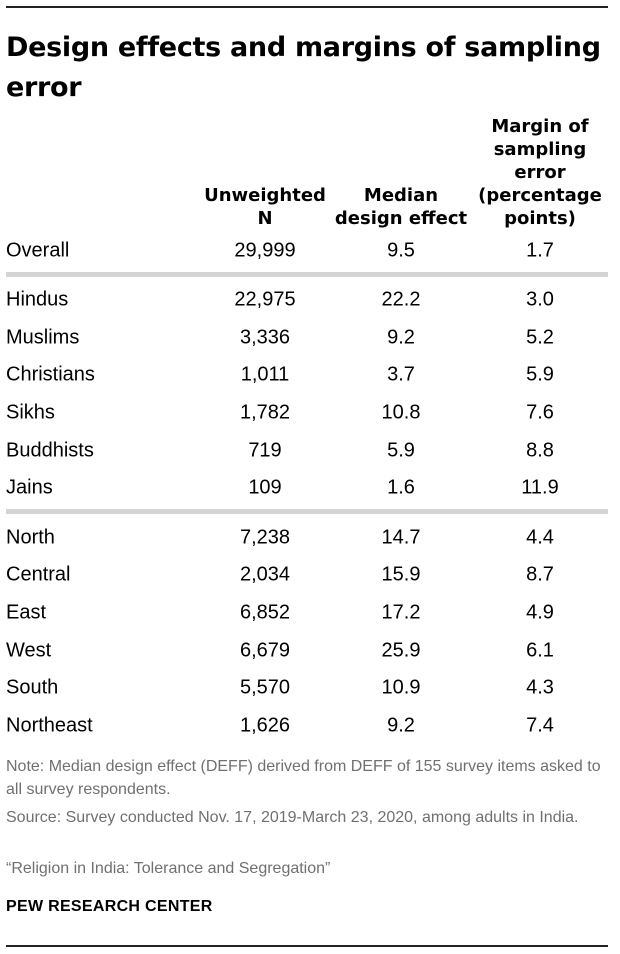 Image resolution: width=620 pixels, height=954 pixels. Describe the element at coordinates (109, 906) in the screenshot. I see `publisher-label: PEW RESEARCH CENTER` at that location.